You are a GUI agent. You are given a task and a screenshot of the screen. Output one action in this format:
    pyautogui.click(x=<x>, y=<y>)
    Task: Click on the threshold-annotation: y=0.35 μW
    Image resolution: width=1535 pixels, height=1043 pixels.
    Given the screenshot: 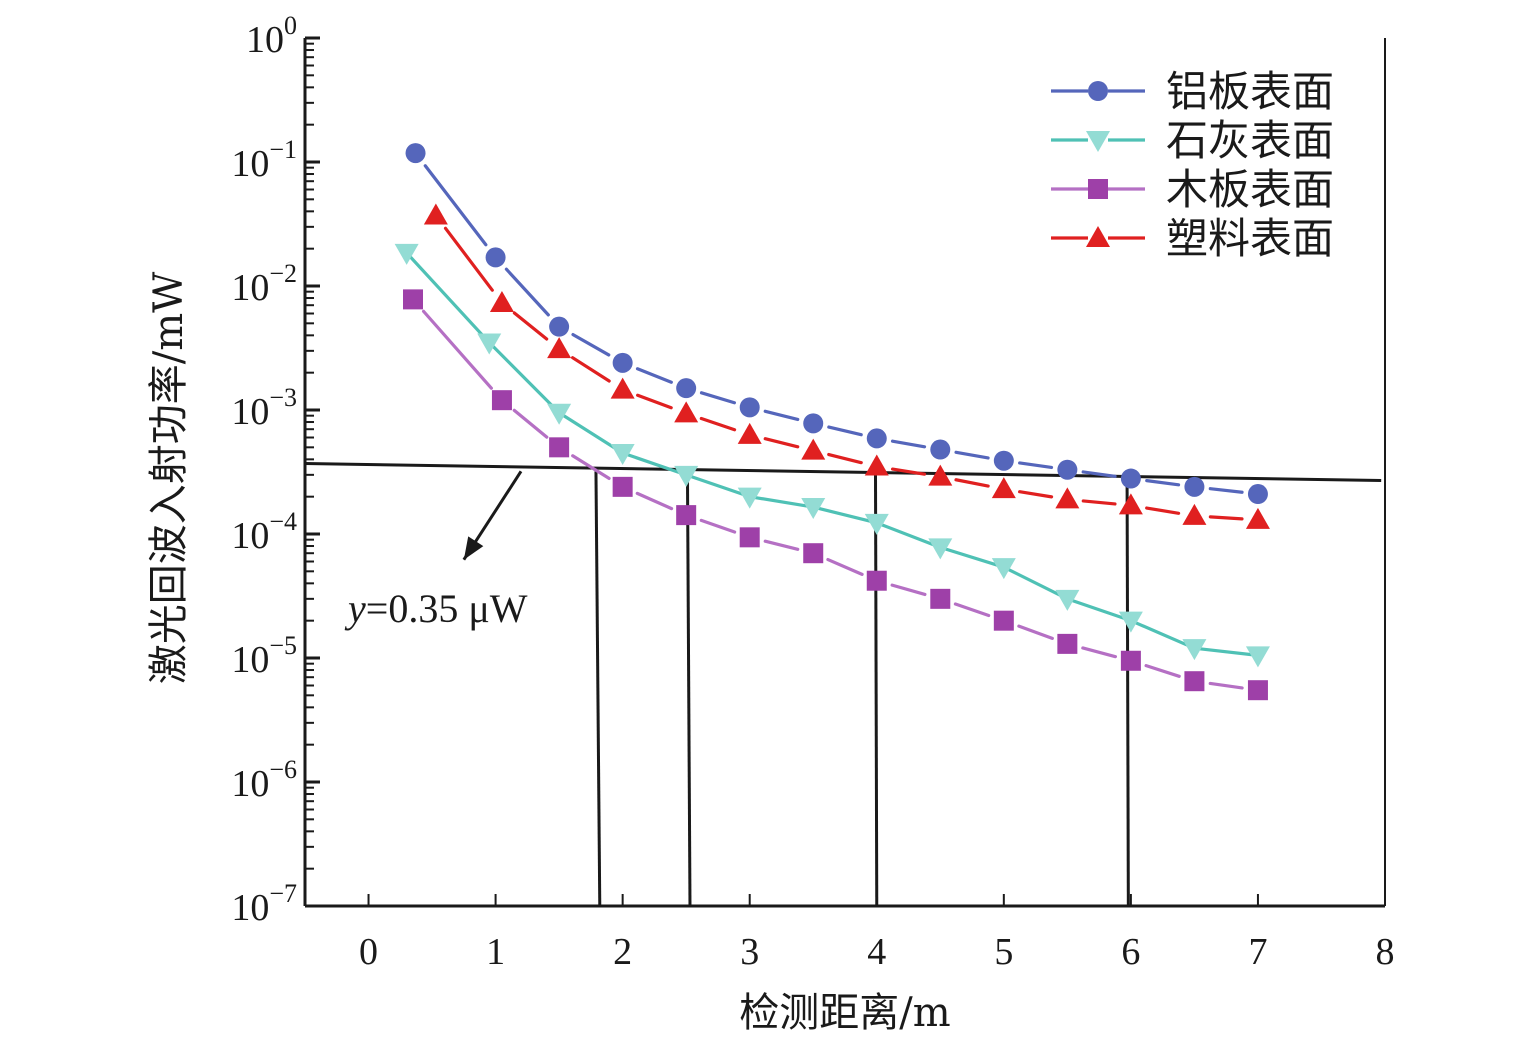 What is the action you would take?
    pyautogui.click(x=436, y=608)
    